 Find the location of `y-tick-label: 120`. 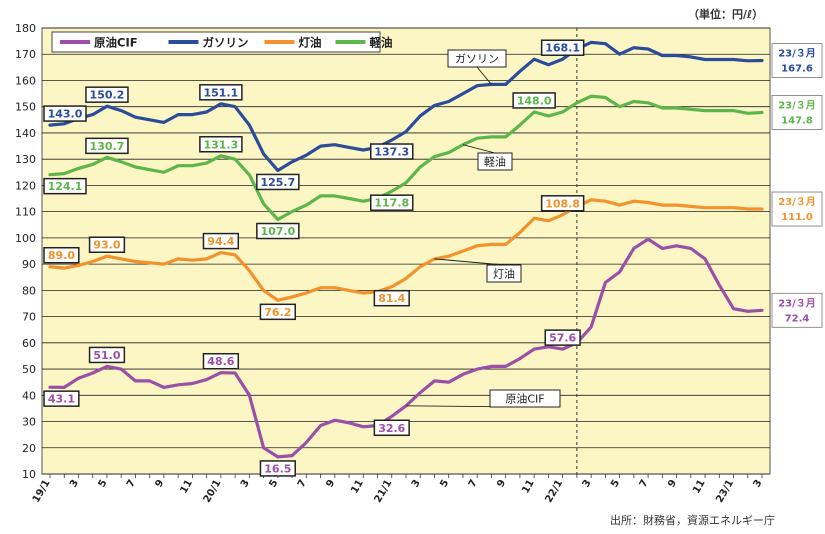

y-tick-label: 120 is located at coordinates (25, 185).